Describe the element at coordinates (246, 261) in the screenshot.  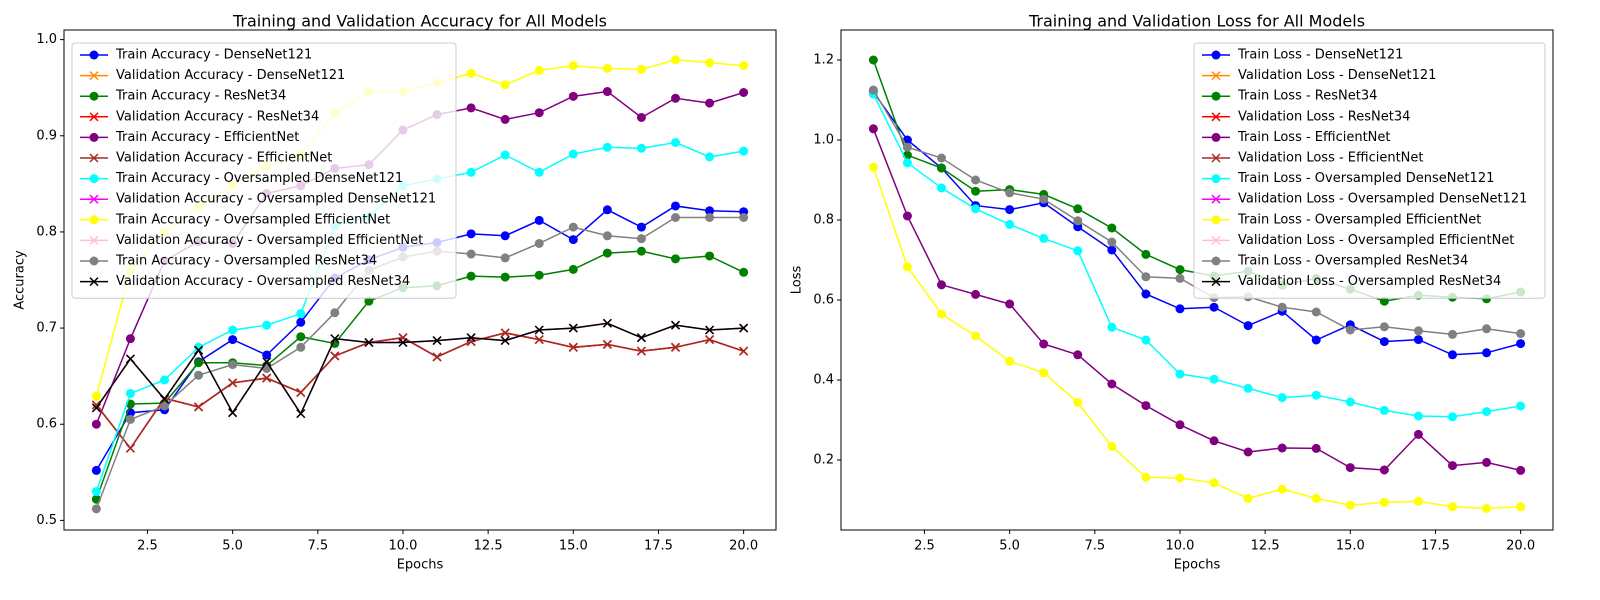
I see `legend-label: Train Accuracy - Oversampled ResNet34` at that location.